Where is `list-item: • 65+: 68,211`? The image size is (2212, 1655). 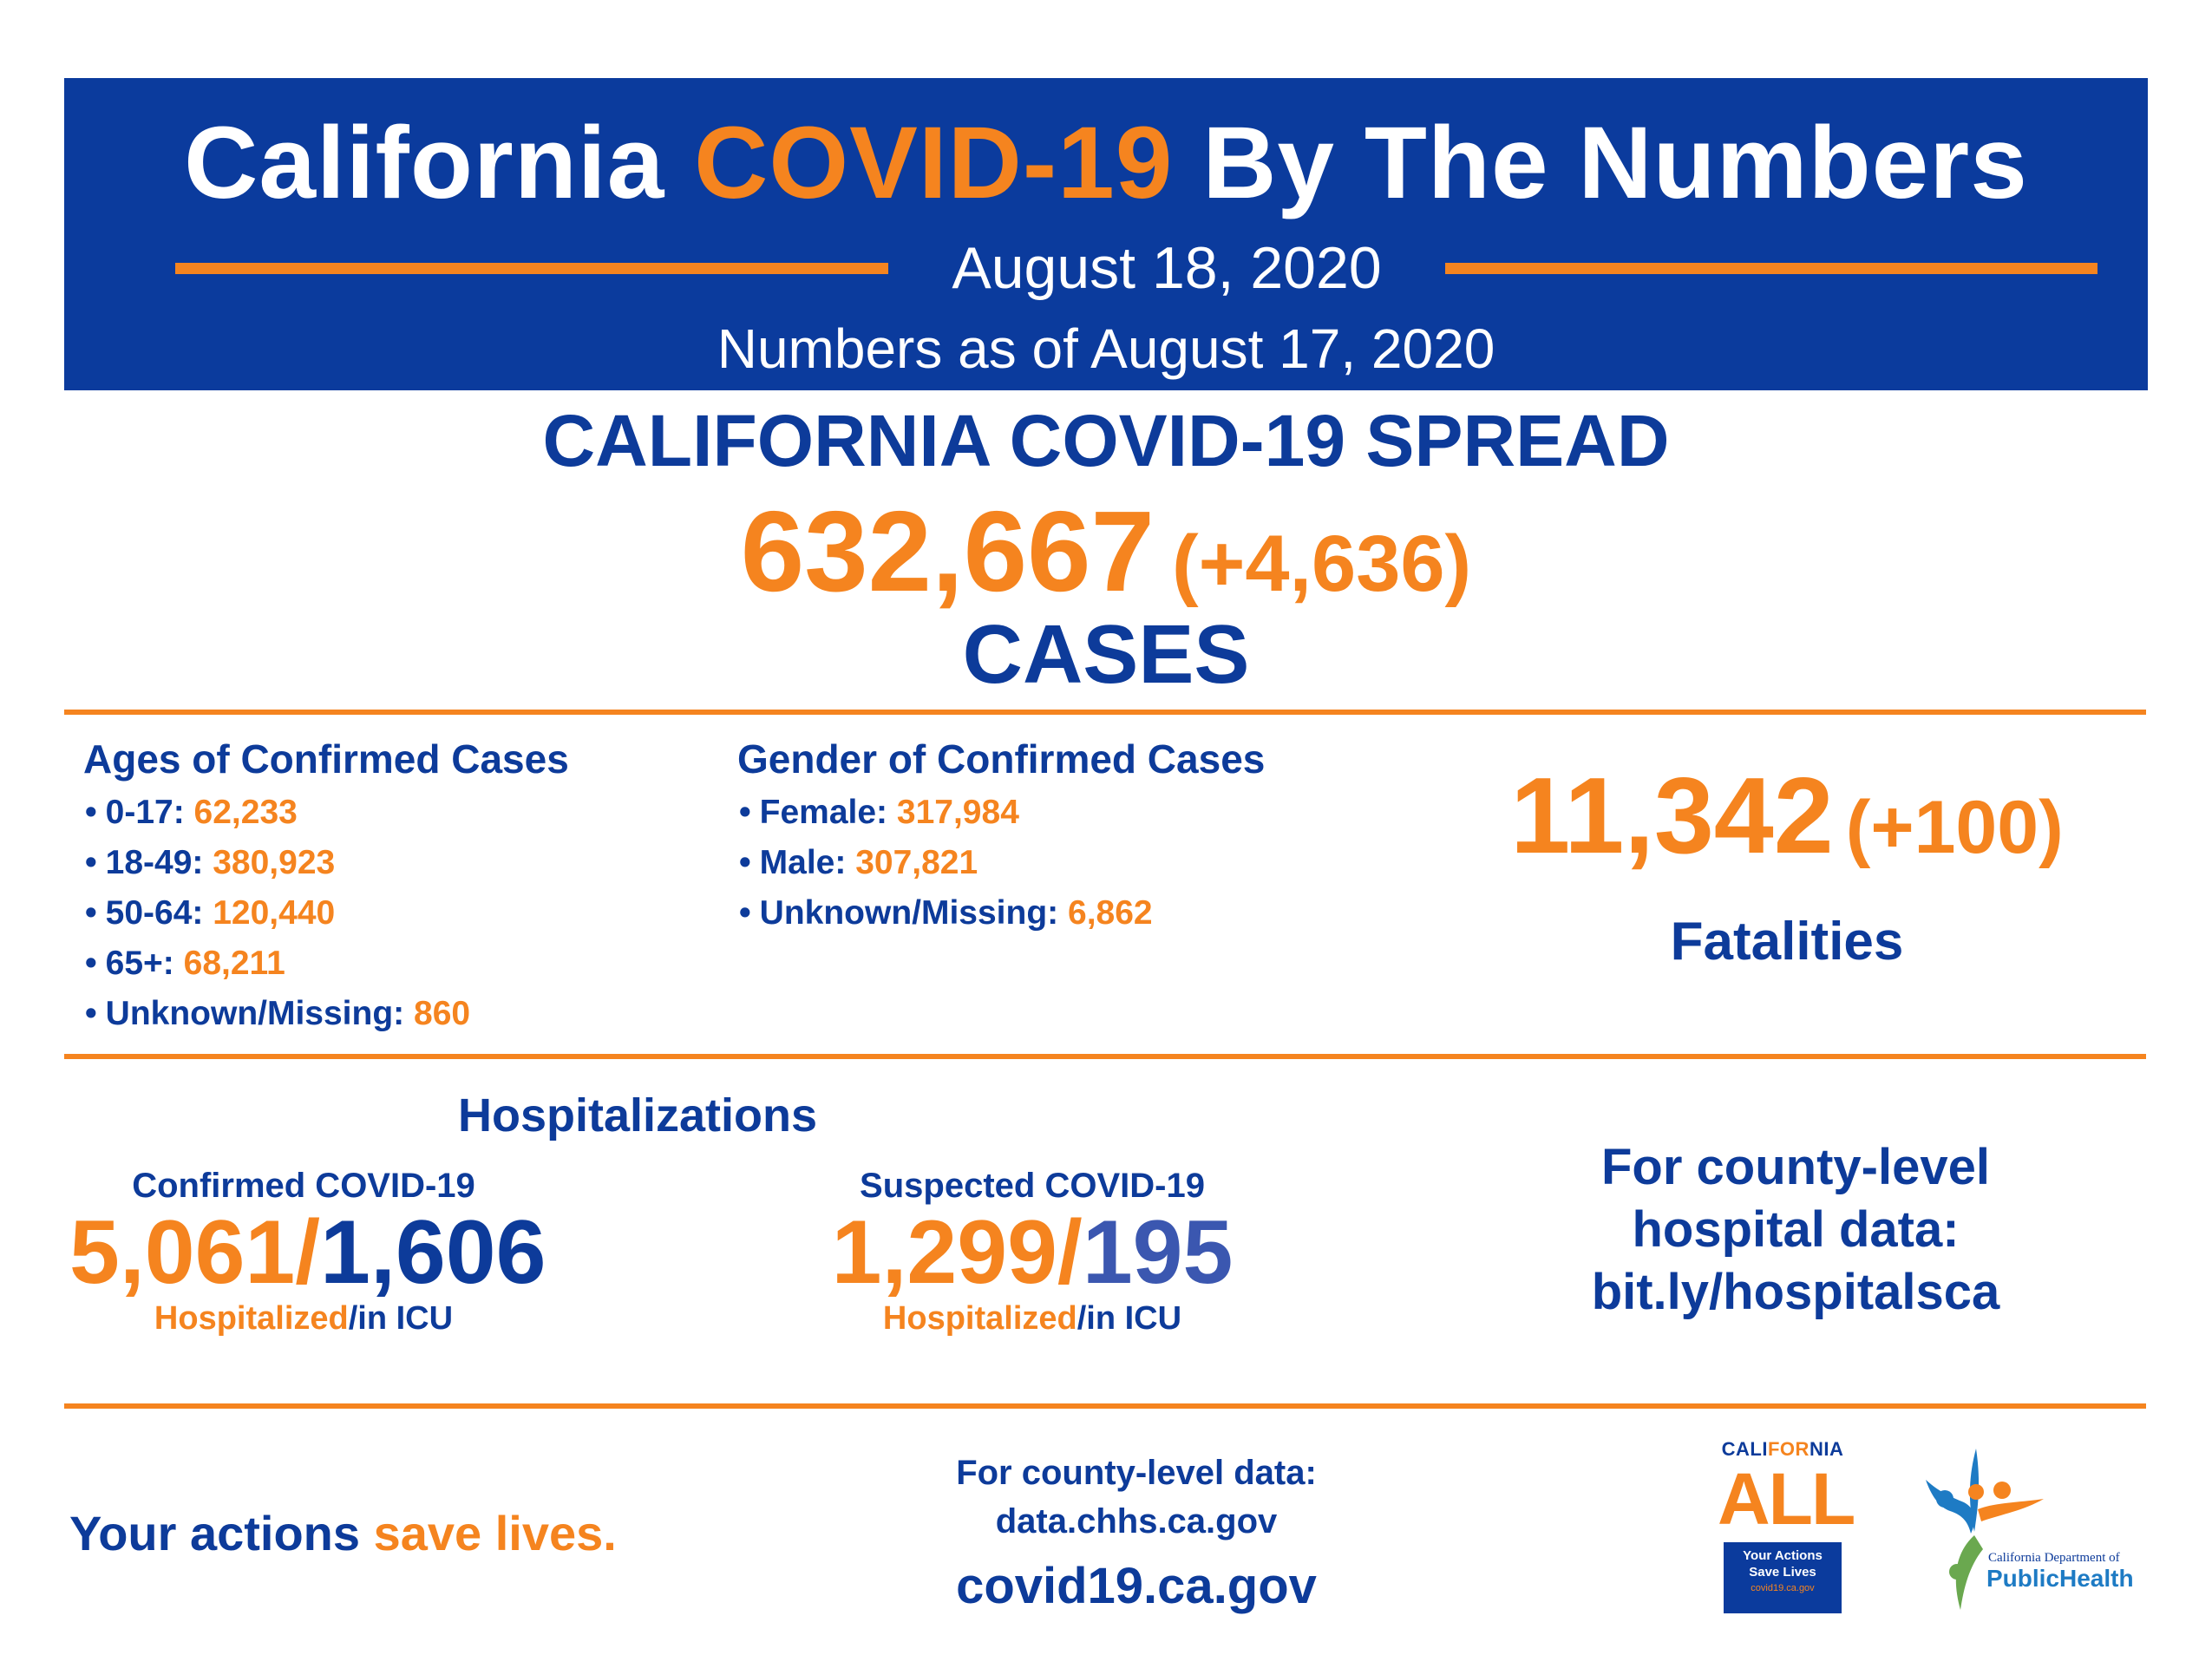
list-item: • 65+: 68,211 is located at coordinates (185, 963).